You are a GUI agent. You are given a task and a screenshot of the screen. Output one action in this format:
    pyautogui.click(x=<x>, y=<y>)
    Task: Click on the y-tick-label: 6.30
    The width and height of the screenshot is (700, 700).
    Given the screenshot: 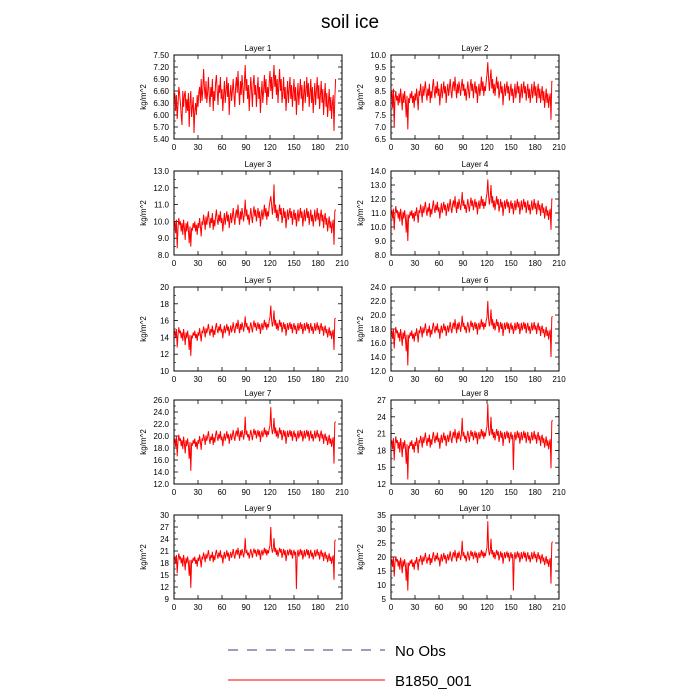 What is the action you would take?
    pyautogui.click(x=161, y=103)
    